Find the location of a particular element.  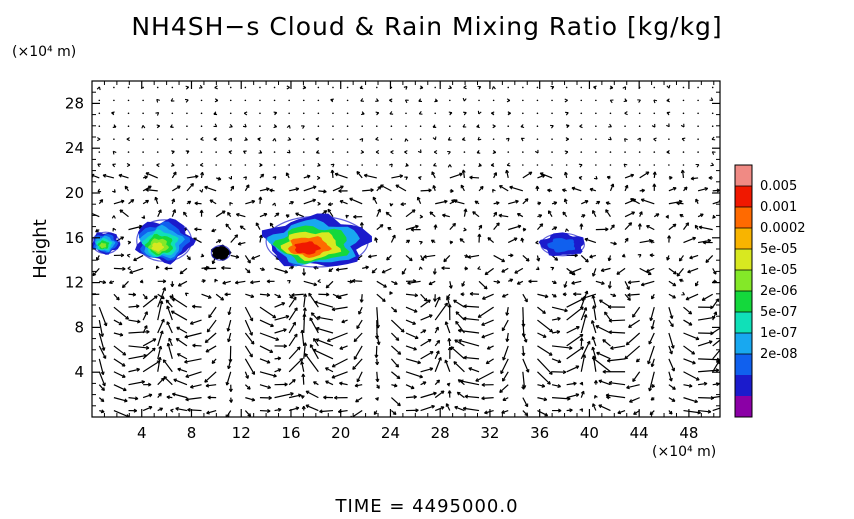

cloud-edge is located at coordinates (220, 253).